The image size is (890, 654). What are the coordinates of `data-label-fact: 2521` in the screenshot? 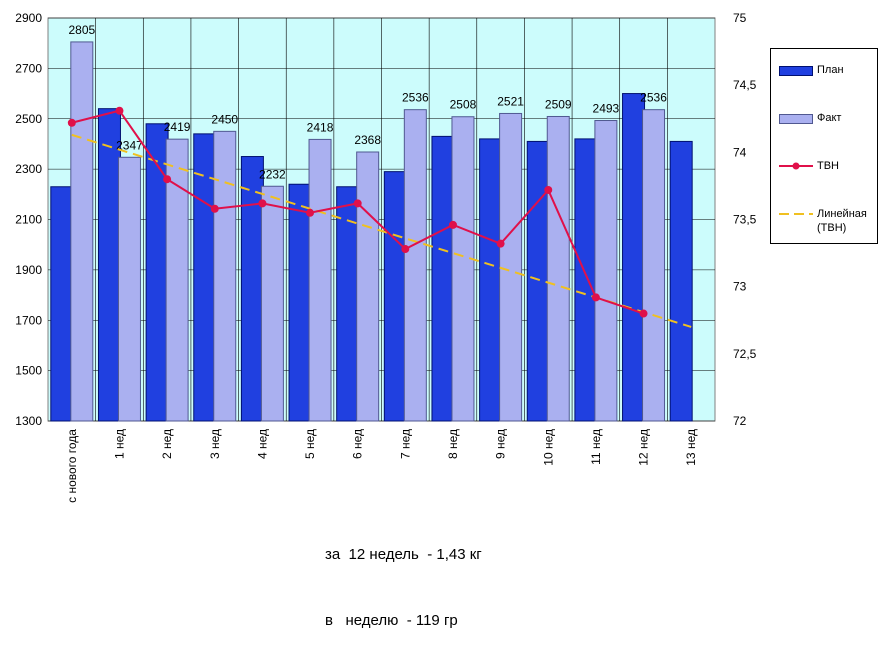 It's located at (510, 101).